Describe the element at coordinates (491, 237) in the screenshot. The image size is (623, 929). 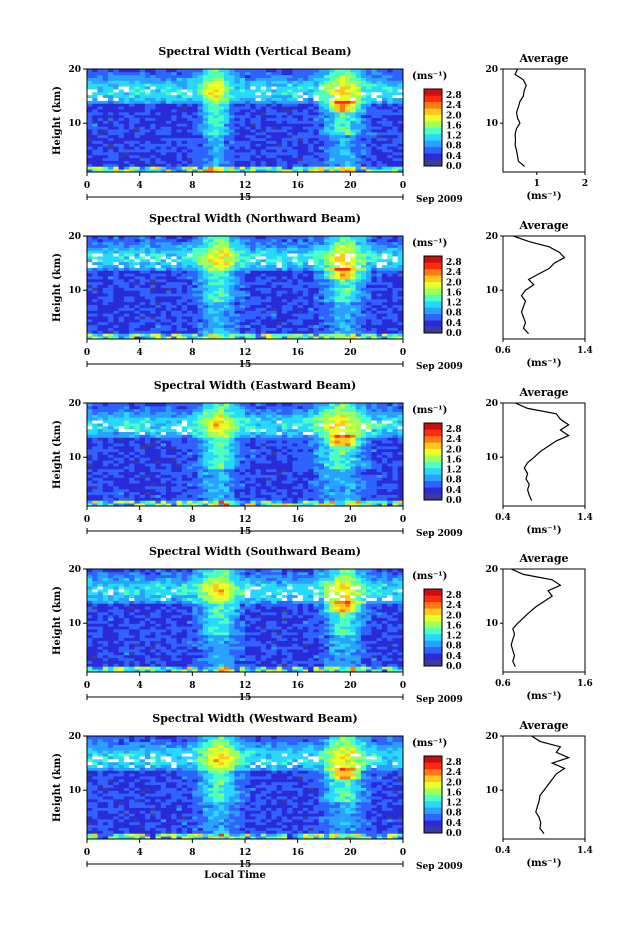
I see `profile-y-tick-label: 20` at that location.